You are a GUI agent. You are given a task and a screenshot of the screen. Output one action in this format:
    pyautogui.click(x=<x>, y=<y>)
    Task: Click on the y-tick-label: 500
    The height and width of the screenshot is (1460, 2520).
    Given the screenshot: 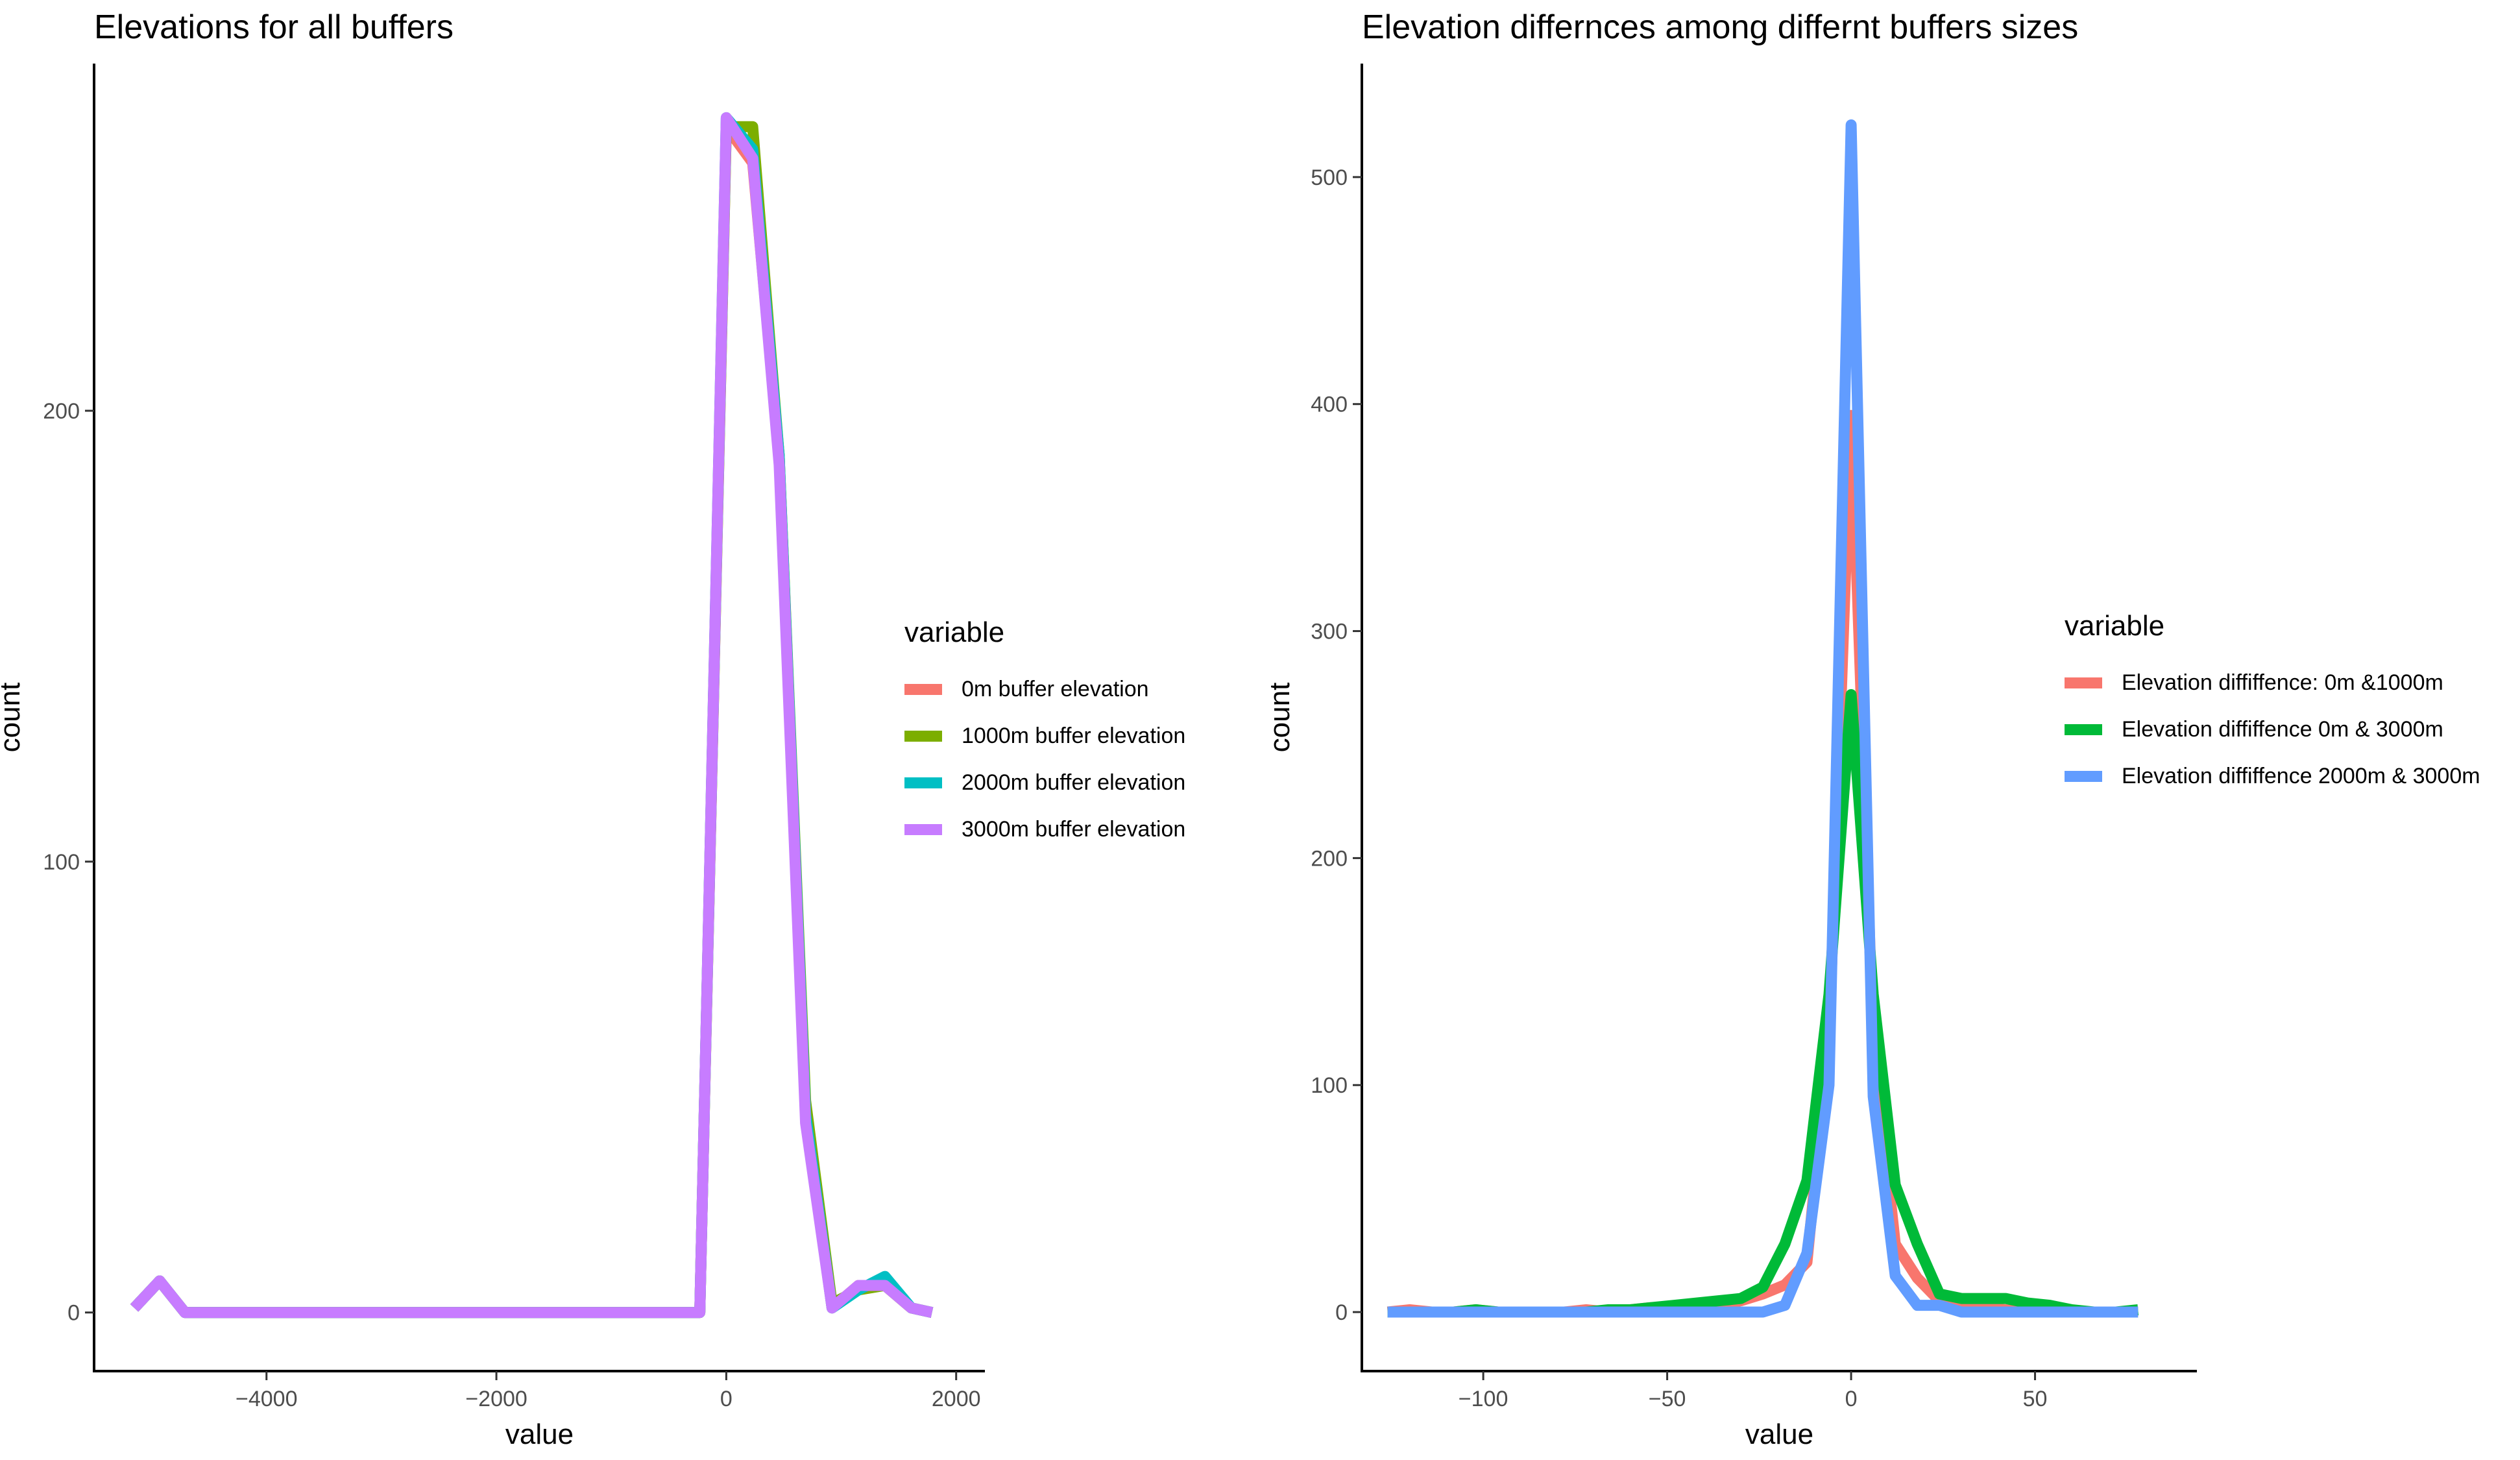 What is the action you would take?
    pyautogui.click(x=1329, y=177)
    